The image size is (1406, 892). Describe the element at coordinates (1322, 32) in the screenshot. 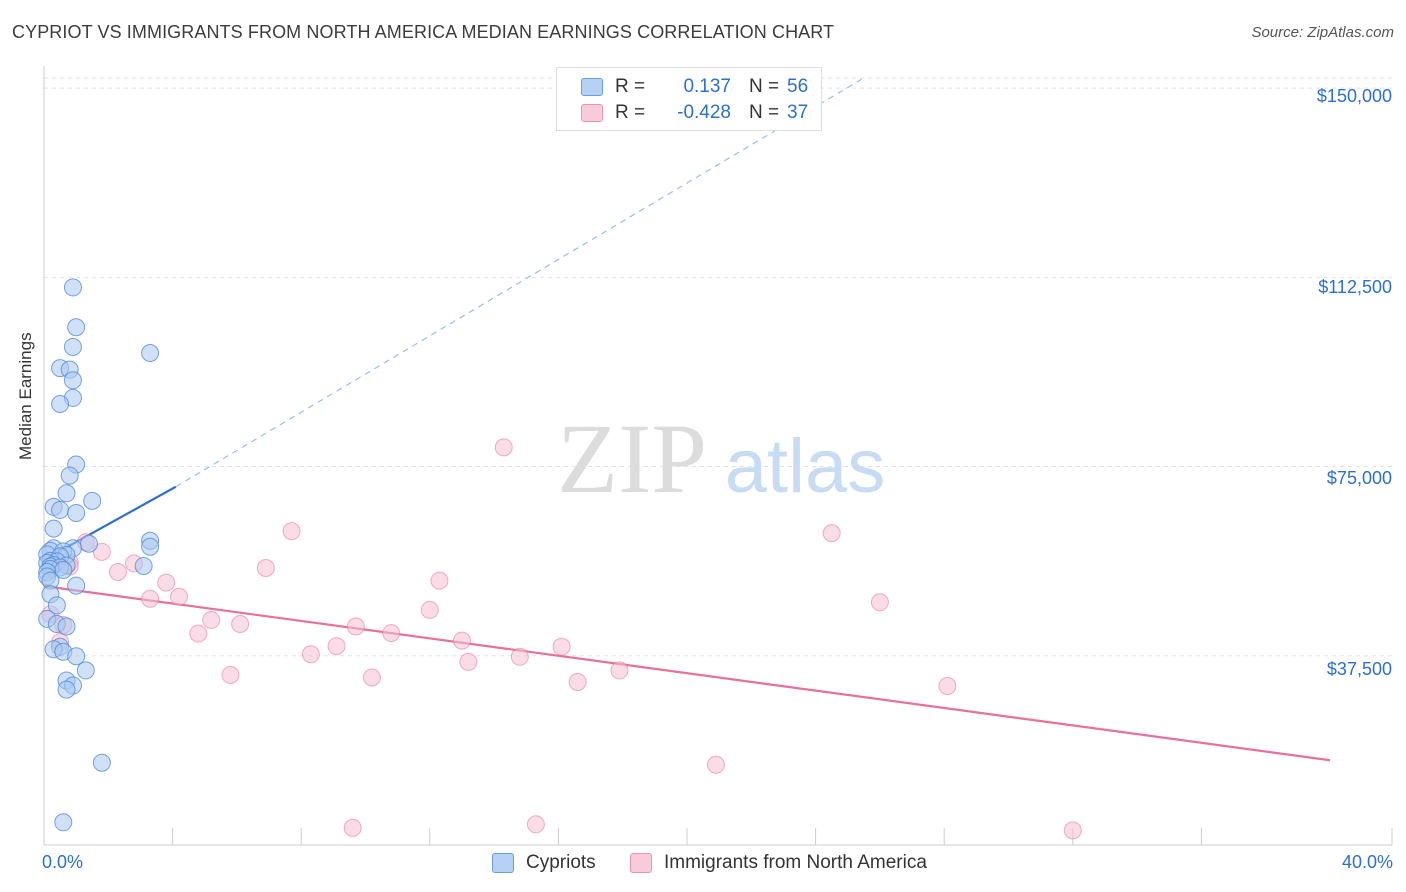

I see `source-credit: Source: ZipAtlas.com` at that location.